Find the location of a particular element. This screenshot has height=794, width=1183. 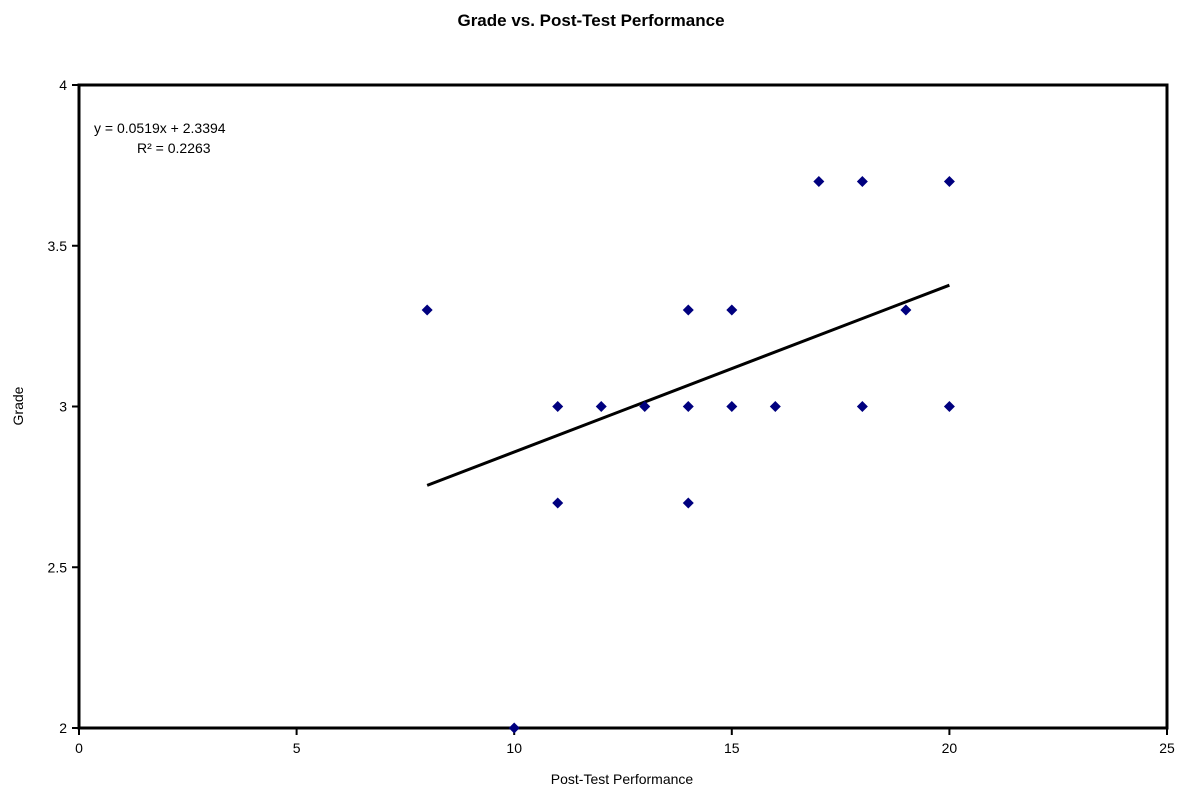

x-tick-label: 15 is located at coordinates (732, 748).